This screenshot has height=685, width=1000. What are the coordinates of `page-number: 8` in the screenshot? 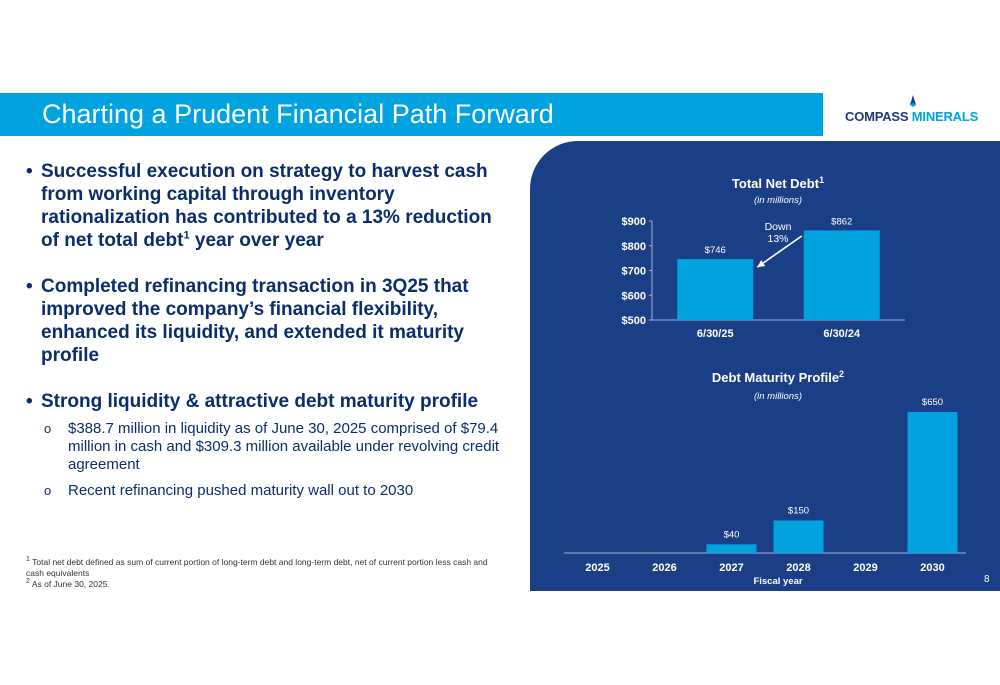 It's located at (987, 579).